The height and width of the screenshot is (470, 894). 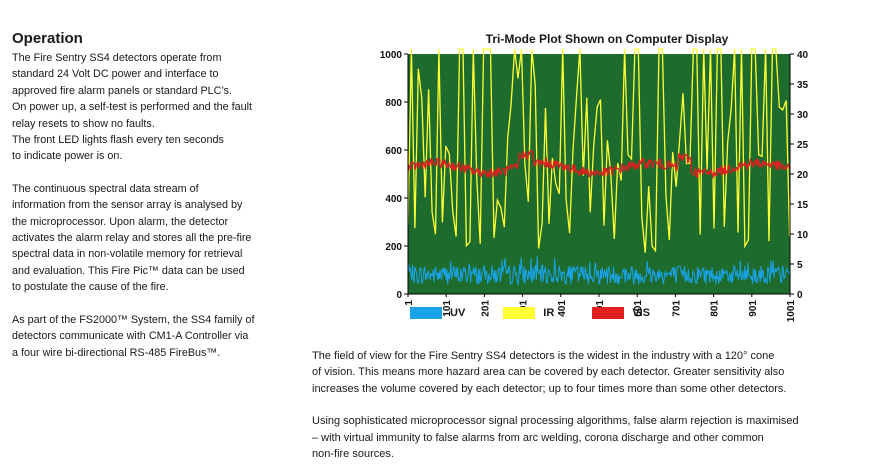 I want to click on x-tick-label: 701, so click(x=676, y=308).